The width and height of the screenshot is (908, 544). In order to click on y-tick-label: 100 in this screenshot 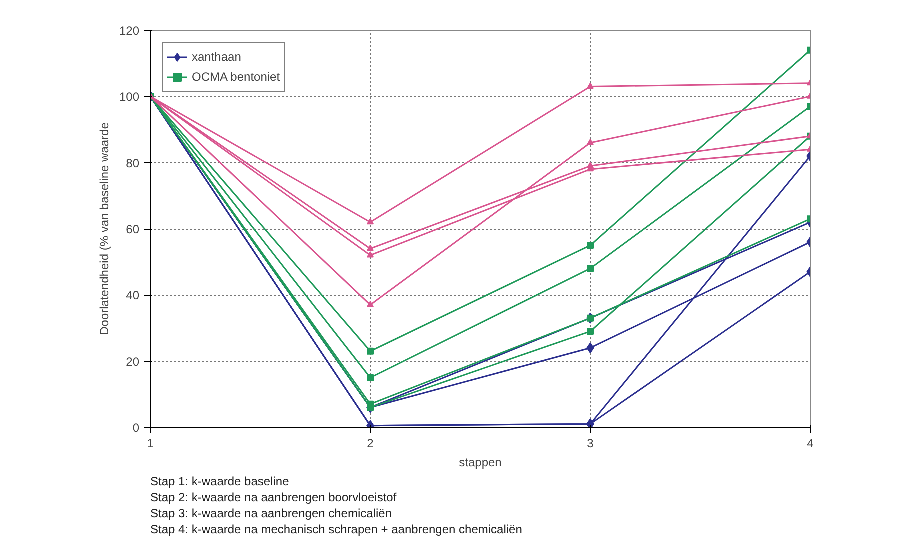, I will do `click(129, 97)`.